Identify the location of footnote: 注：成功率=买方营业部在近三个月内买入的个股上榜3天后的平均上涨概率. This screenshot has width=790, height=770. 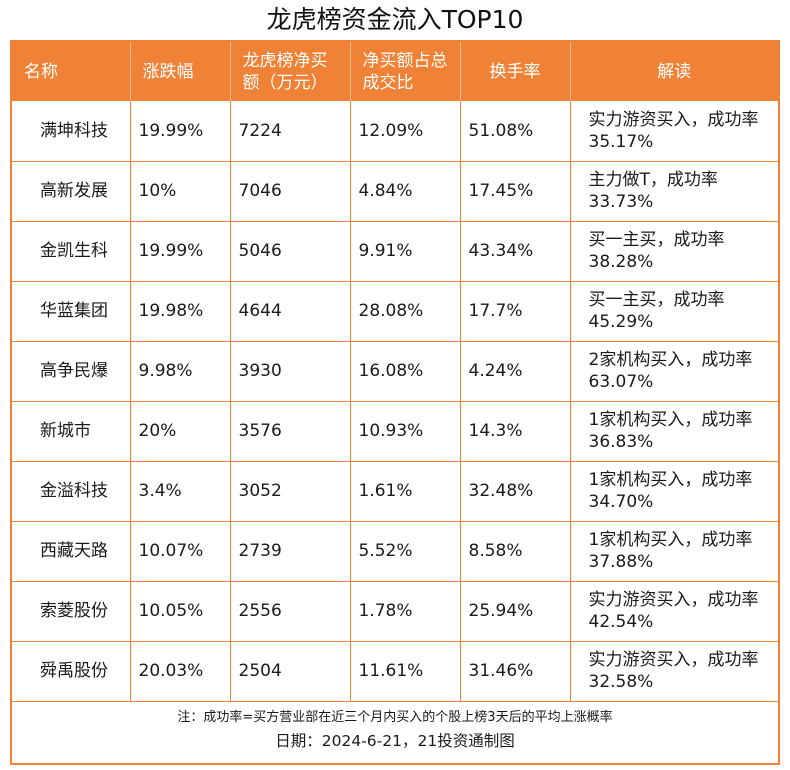
(395, 717).